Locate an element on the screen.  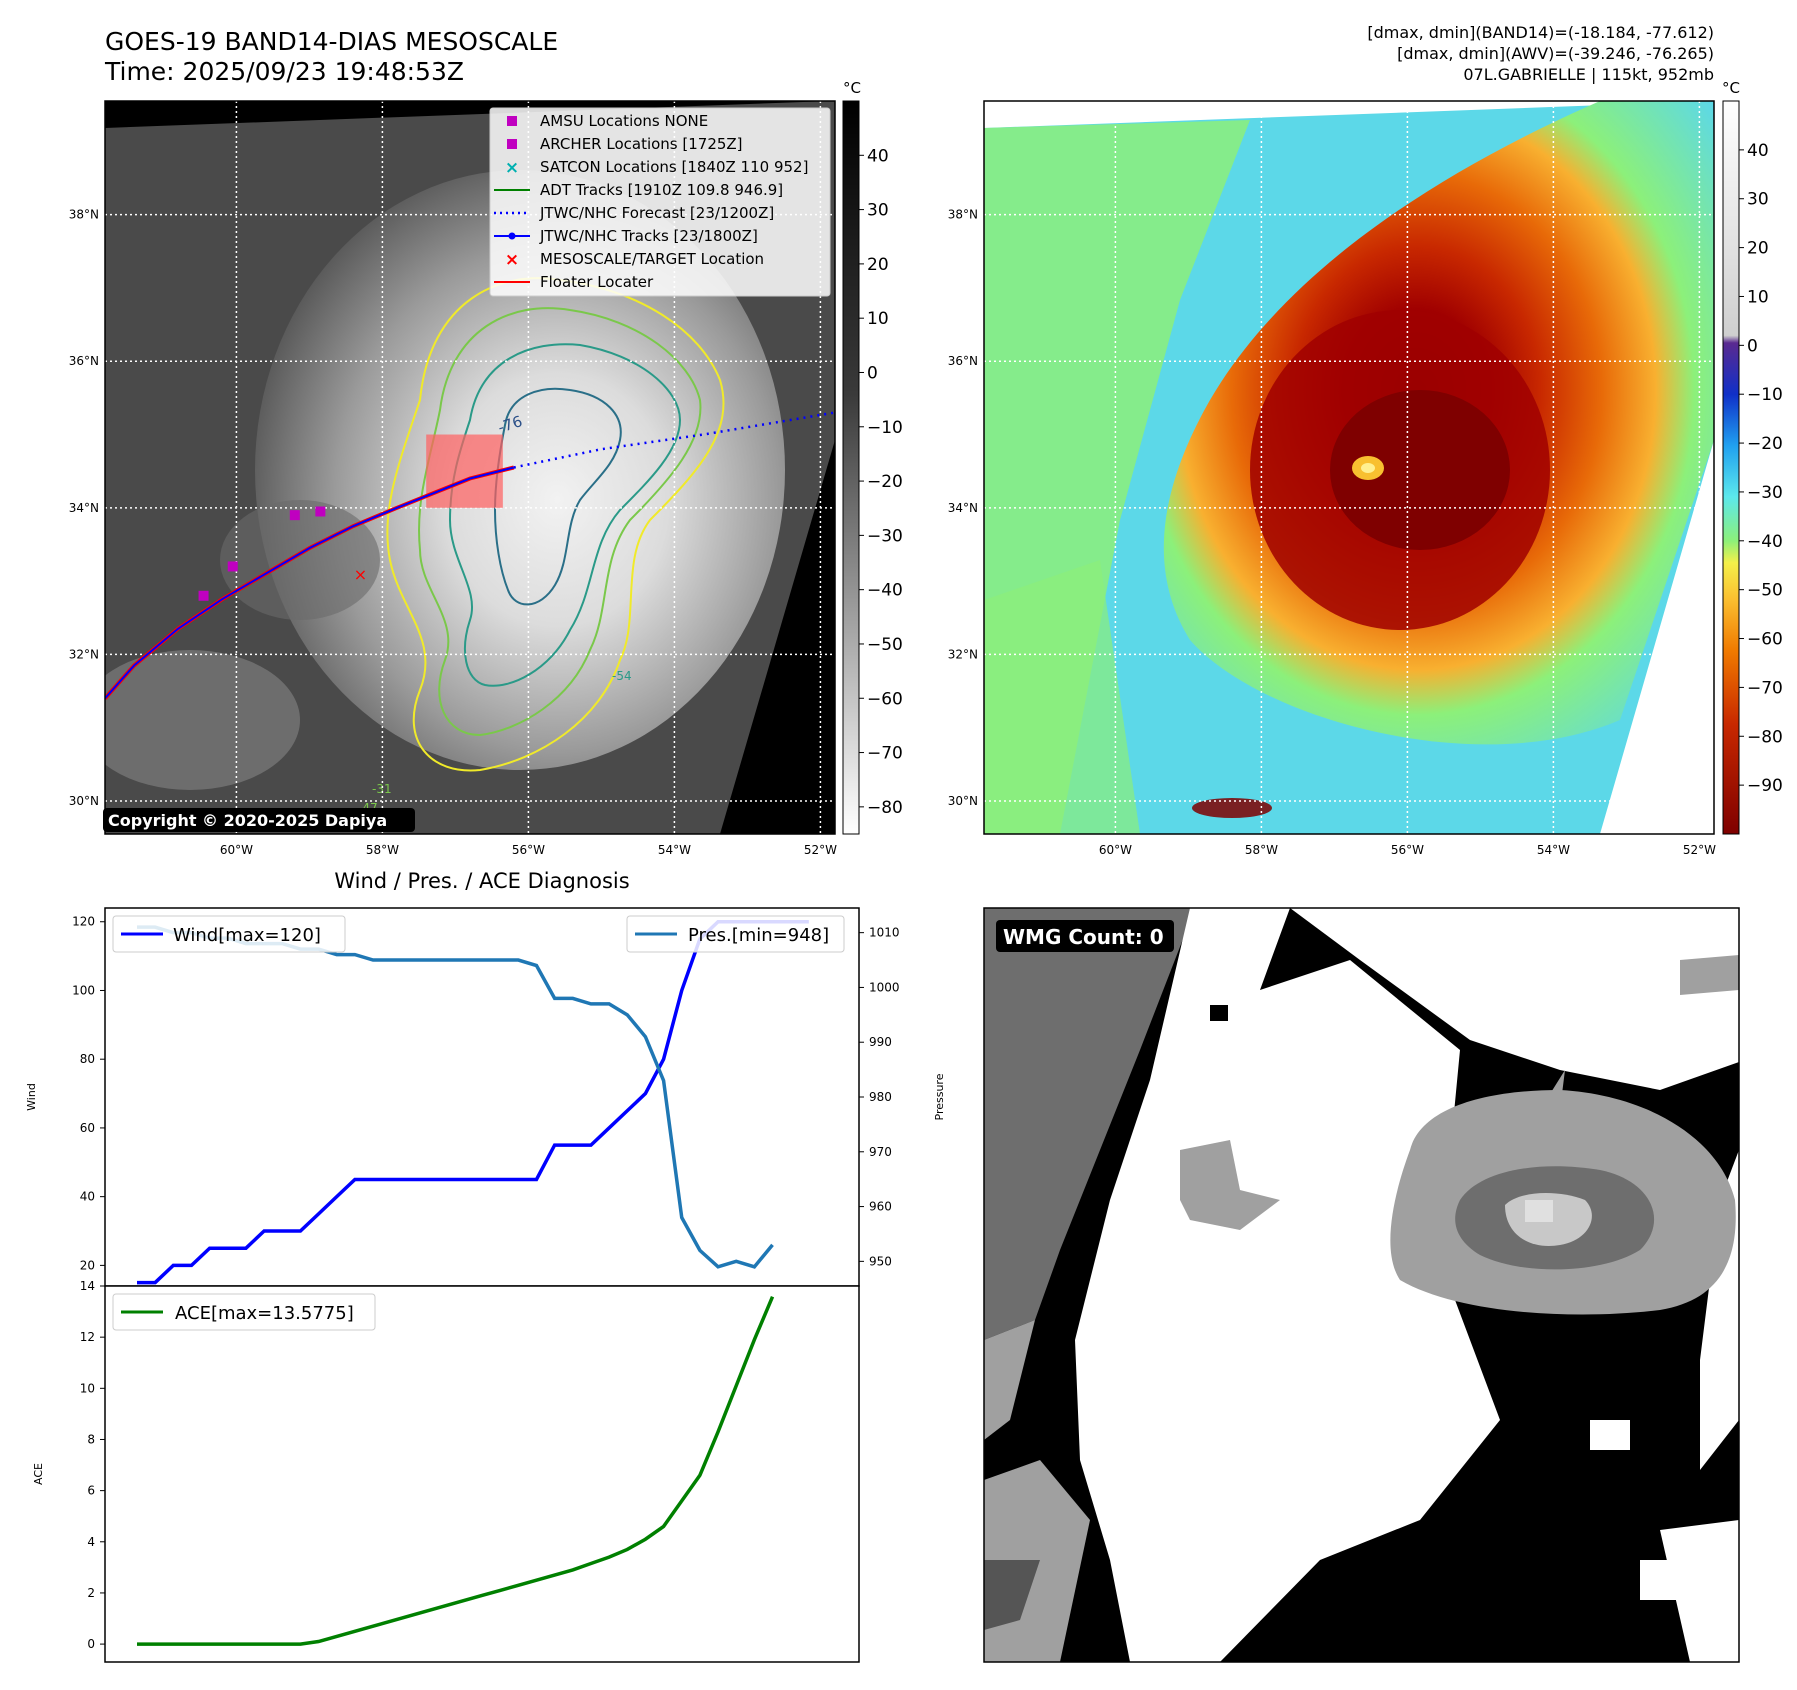
ace-tick-label: 8 is located at coordinates (91, 1439).